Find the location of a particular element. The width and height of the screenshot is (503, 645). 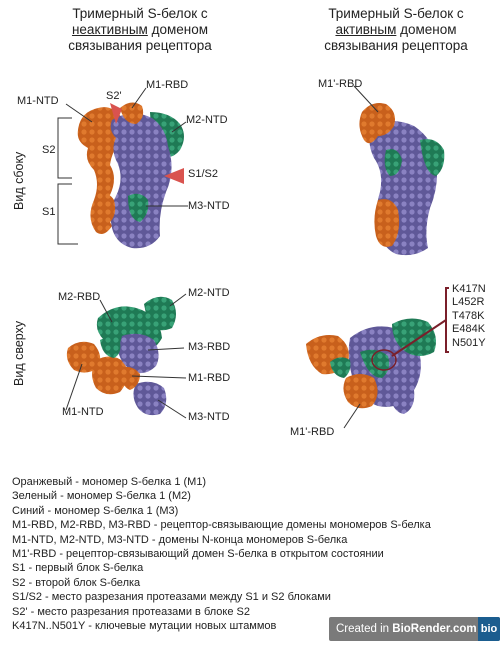

biorender-badge-text: Created in BioRender.com is located at coordinates (403, 629).